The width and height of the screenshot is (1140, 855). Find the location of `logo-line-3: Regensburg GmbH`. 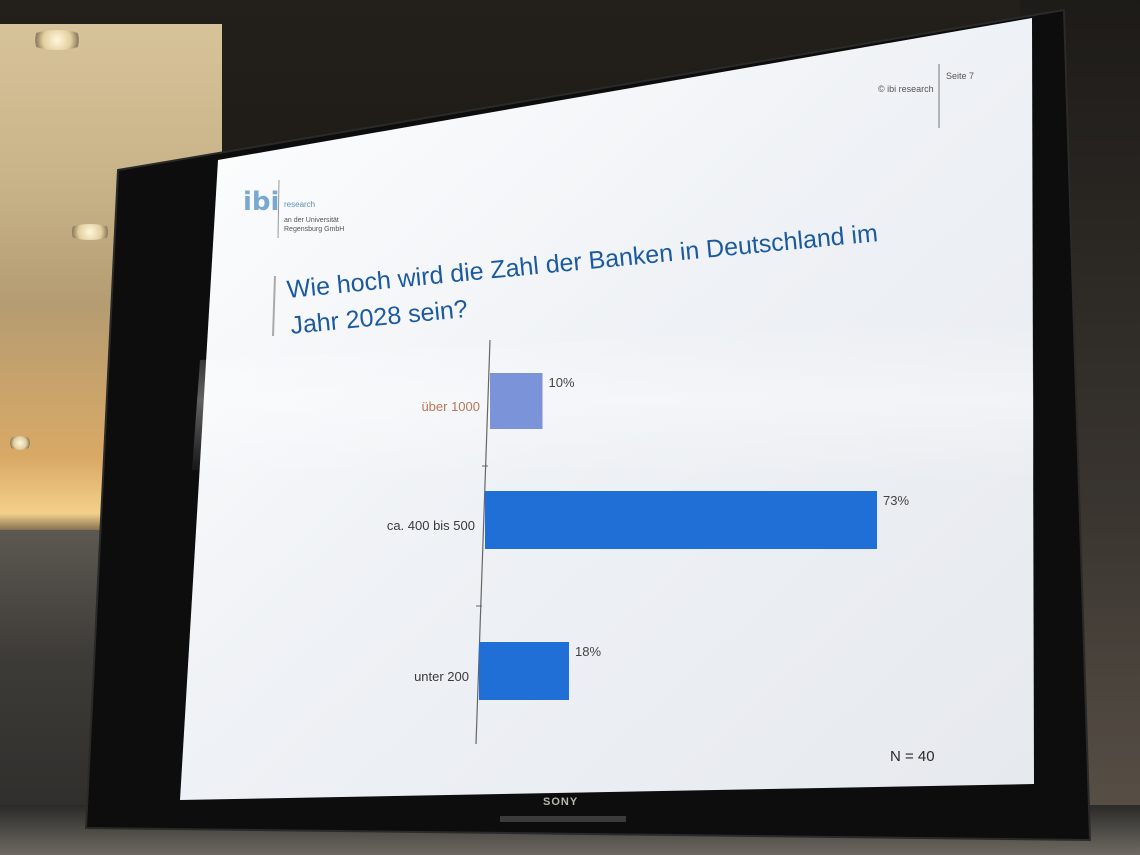

logo-line-3: Regensburg GmbH is located at coordinates (314, 229).